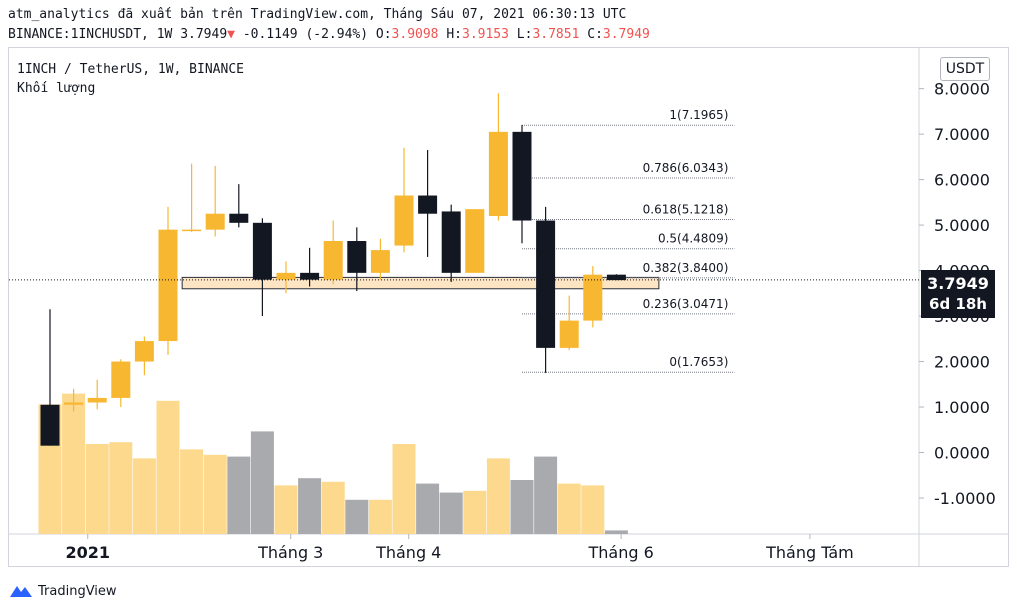 The height and width of the screenshot is (613, 1017). Describe the element at coordinates (383, 34) in the screenshot. I see `open-label: O:` at that location.